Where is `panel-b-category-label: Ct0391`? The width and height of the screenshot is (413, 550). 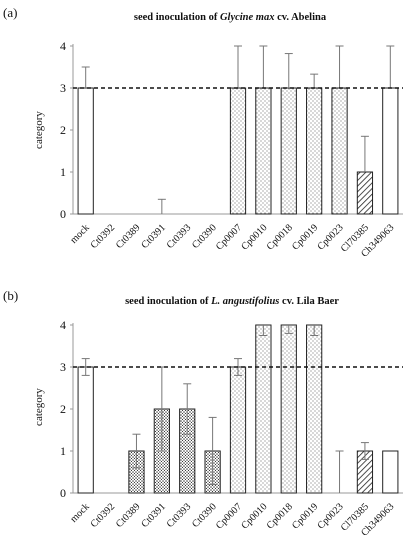
panel-b-category-label: Ct0391 is located at coordinates (153, 515).